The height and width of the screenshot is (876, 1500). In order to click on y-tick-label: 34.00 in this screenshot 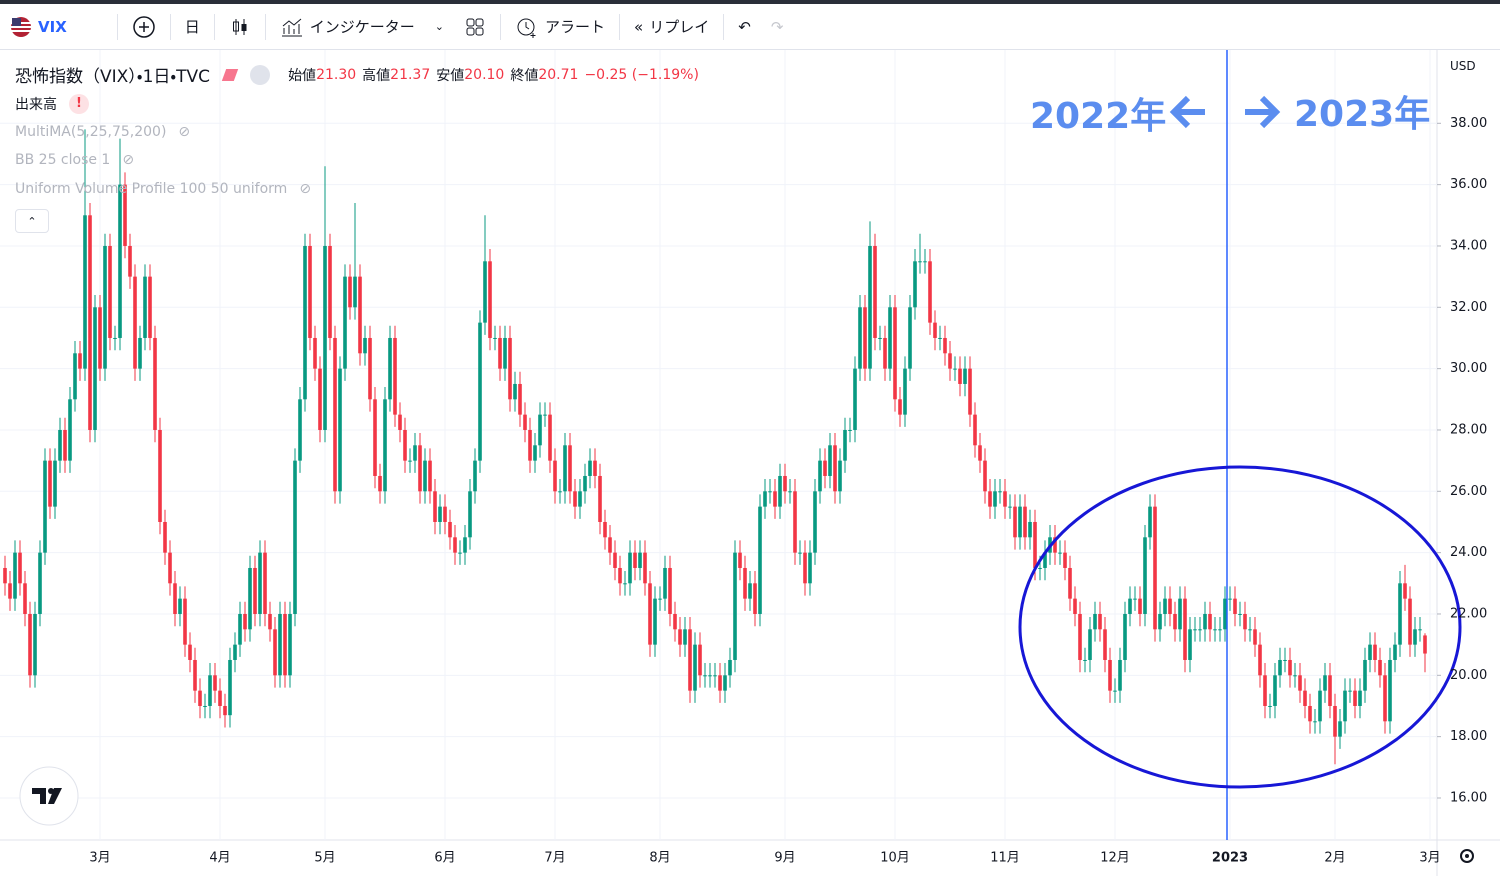, I will do `click(1468, 245)`.